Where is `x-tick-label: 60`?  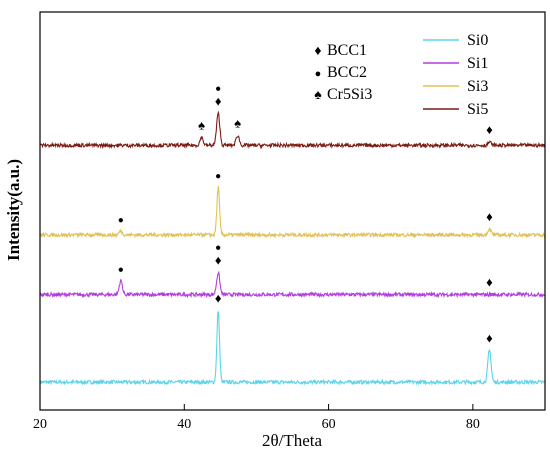 x-tick-label: 60 is located at coordinates (329, 424).